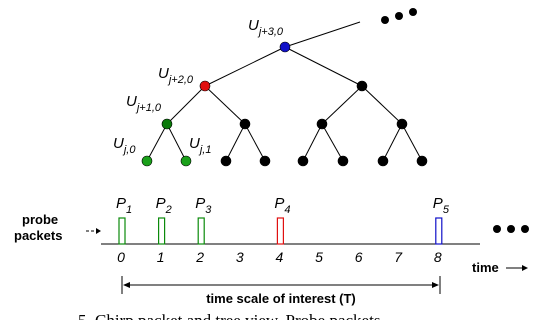  What do you see at coordinates (398, 257) in the screenshot?
I see `time-tick-label: 7` at bounding box center [398, 257].